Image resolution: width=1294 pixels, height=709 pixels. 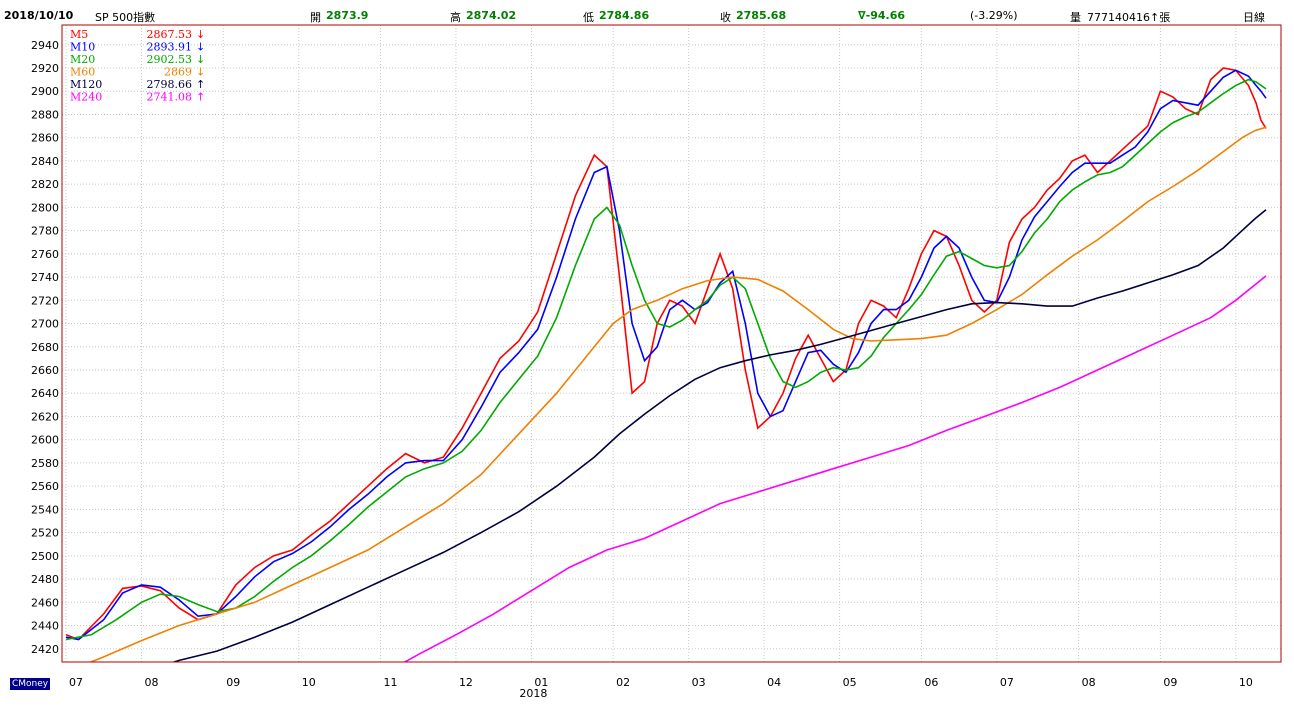 I want to click on x-tick-label: 11, so click(x=390, y=682).